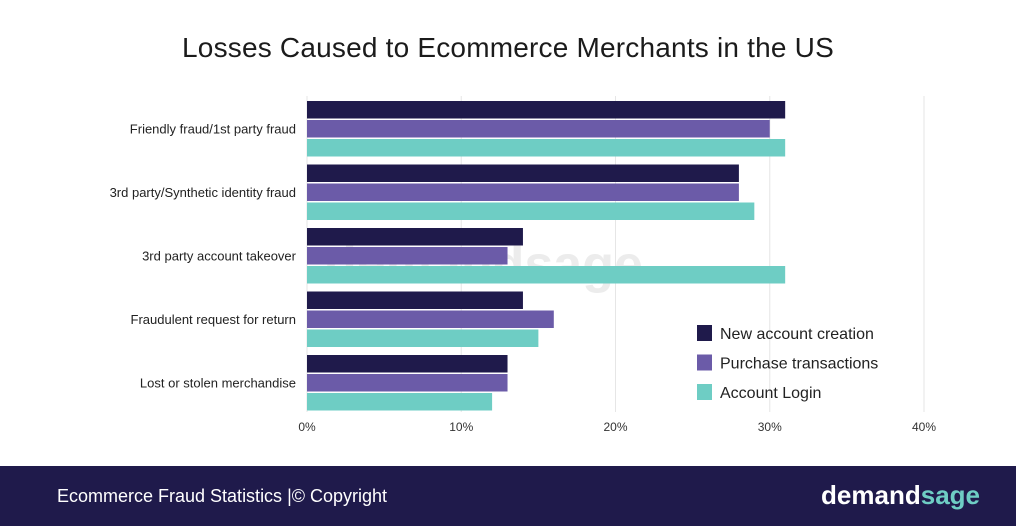  Describe the element at coordinates (583, 265) in the screenshot. I see `watermark-part2: sage` at that location.